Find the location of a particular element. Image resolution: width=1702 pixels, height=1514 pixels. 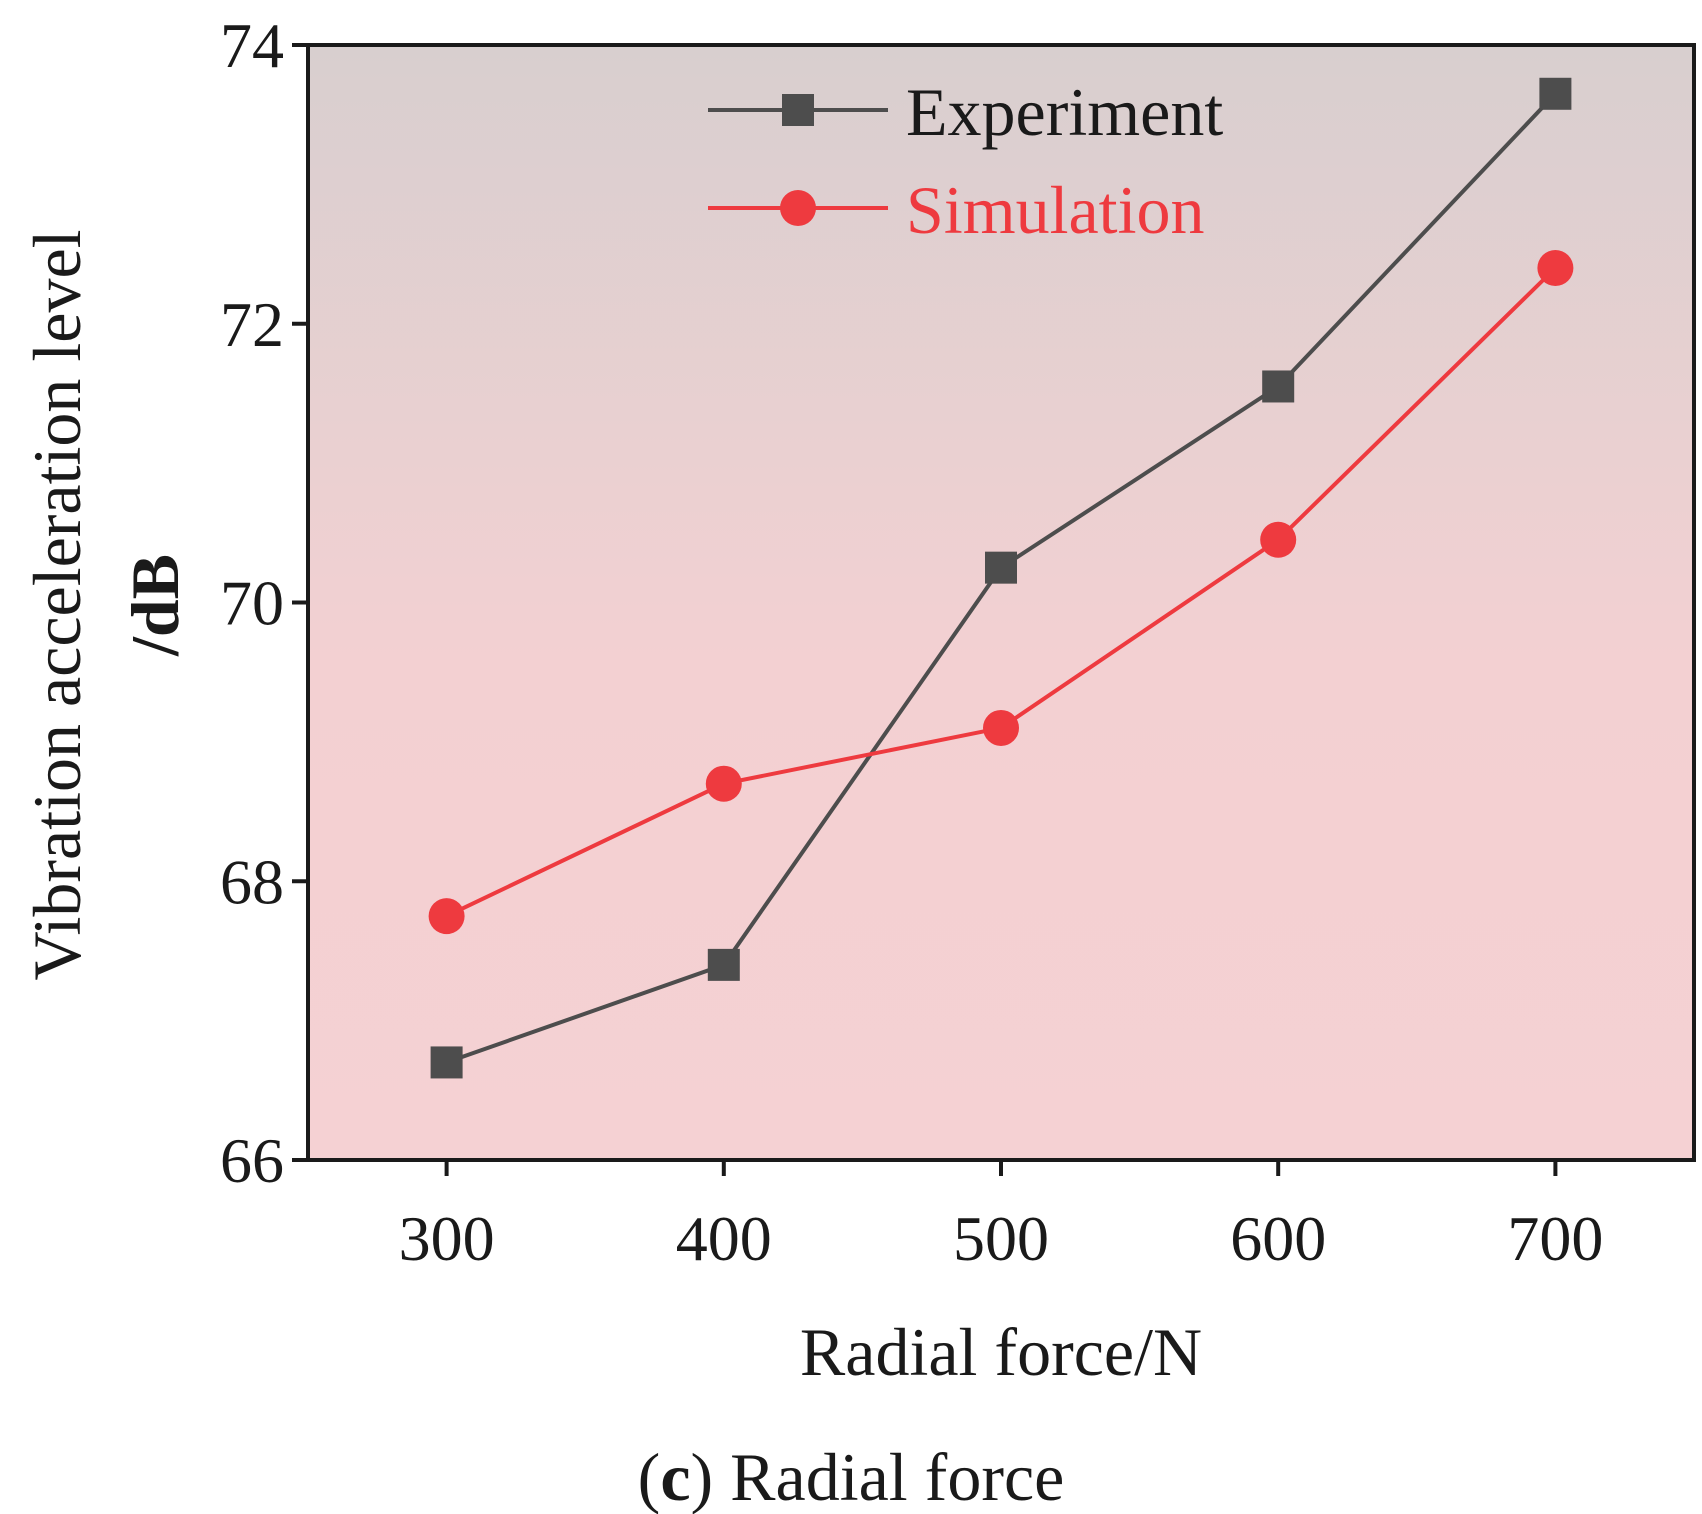

y-axis-unit: /dB is located at coordinates (155, 605).